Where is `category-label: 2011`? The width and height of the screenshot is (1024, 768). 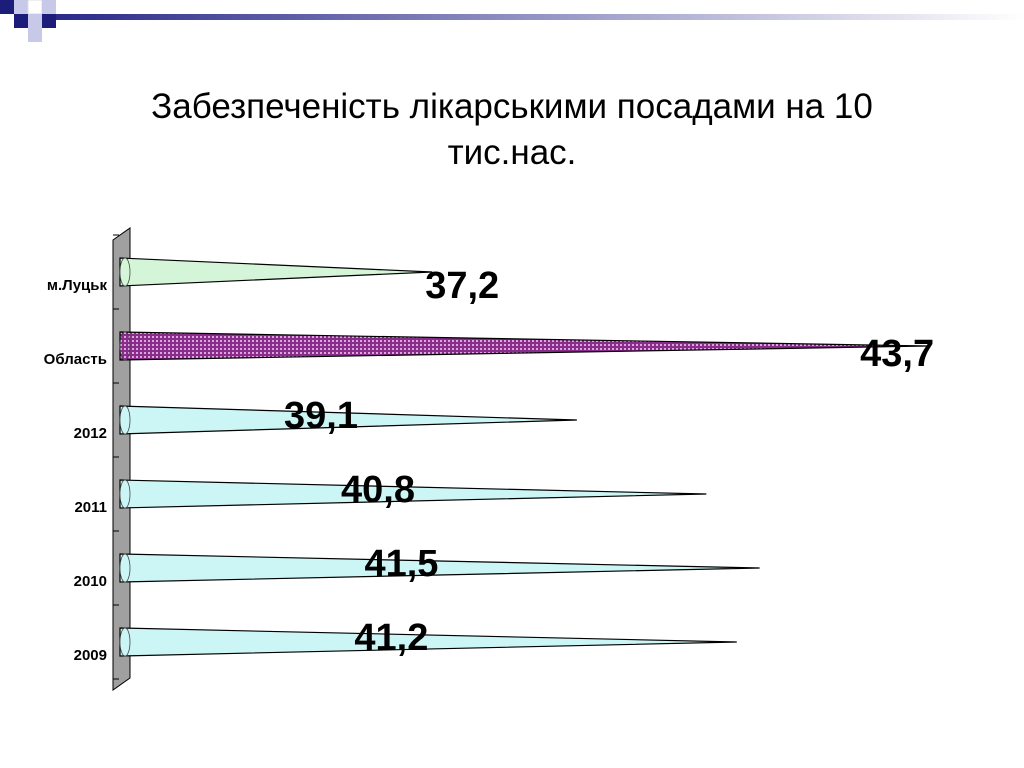
category-label: 2011 is located at coordinates (90, 507).